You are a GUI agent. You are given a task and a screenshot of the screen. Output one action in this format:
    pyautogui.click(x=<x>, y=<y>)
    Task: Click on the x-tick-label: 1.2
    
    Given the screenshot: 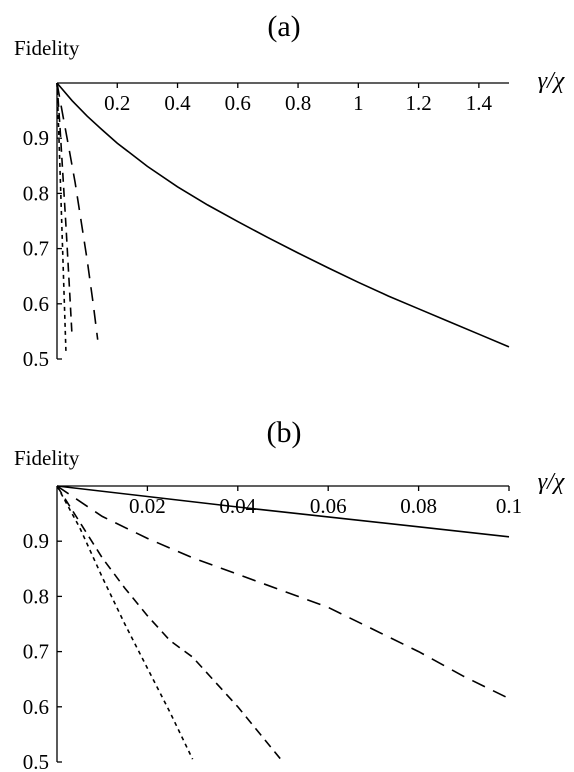 What is the action you would take?
    pyautogui.click(x=418, y=103)
    